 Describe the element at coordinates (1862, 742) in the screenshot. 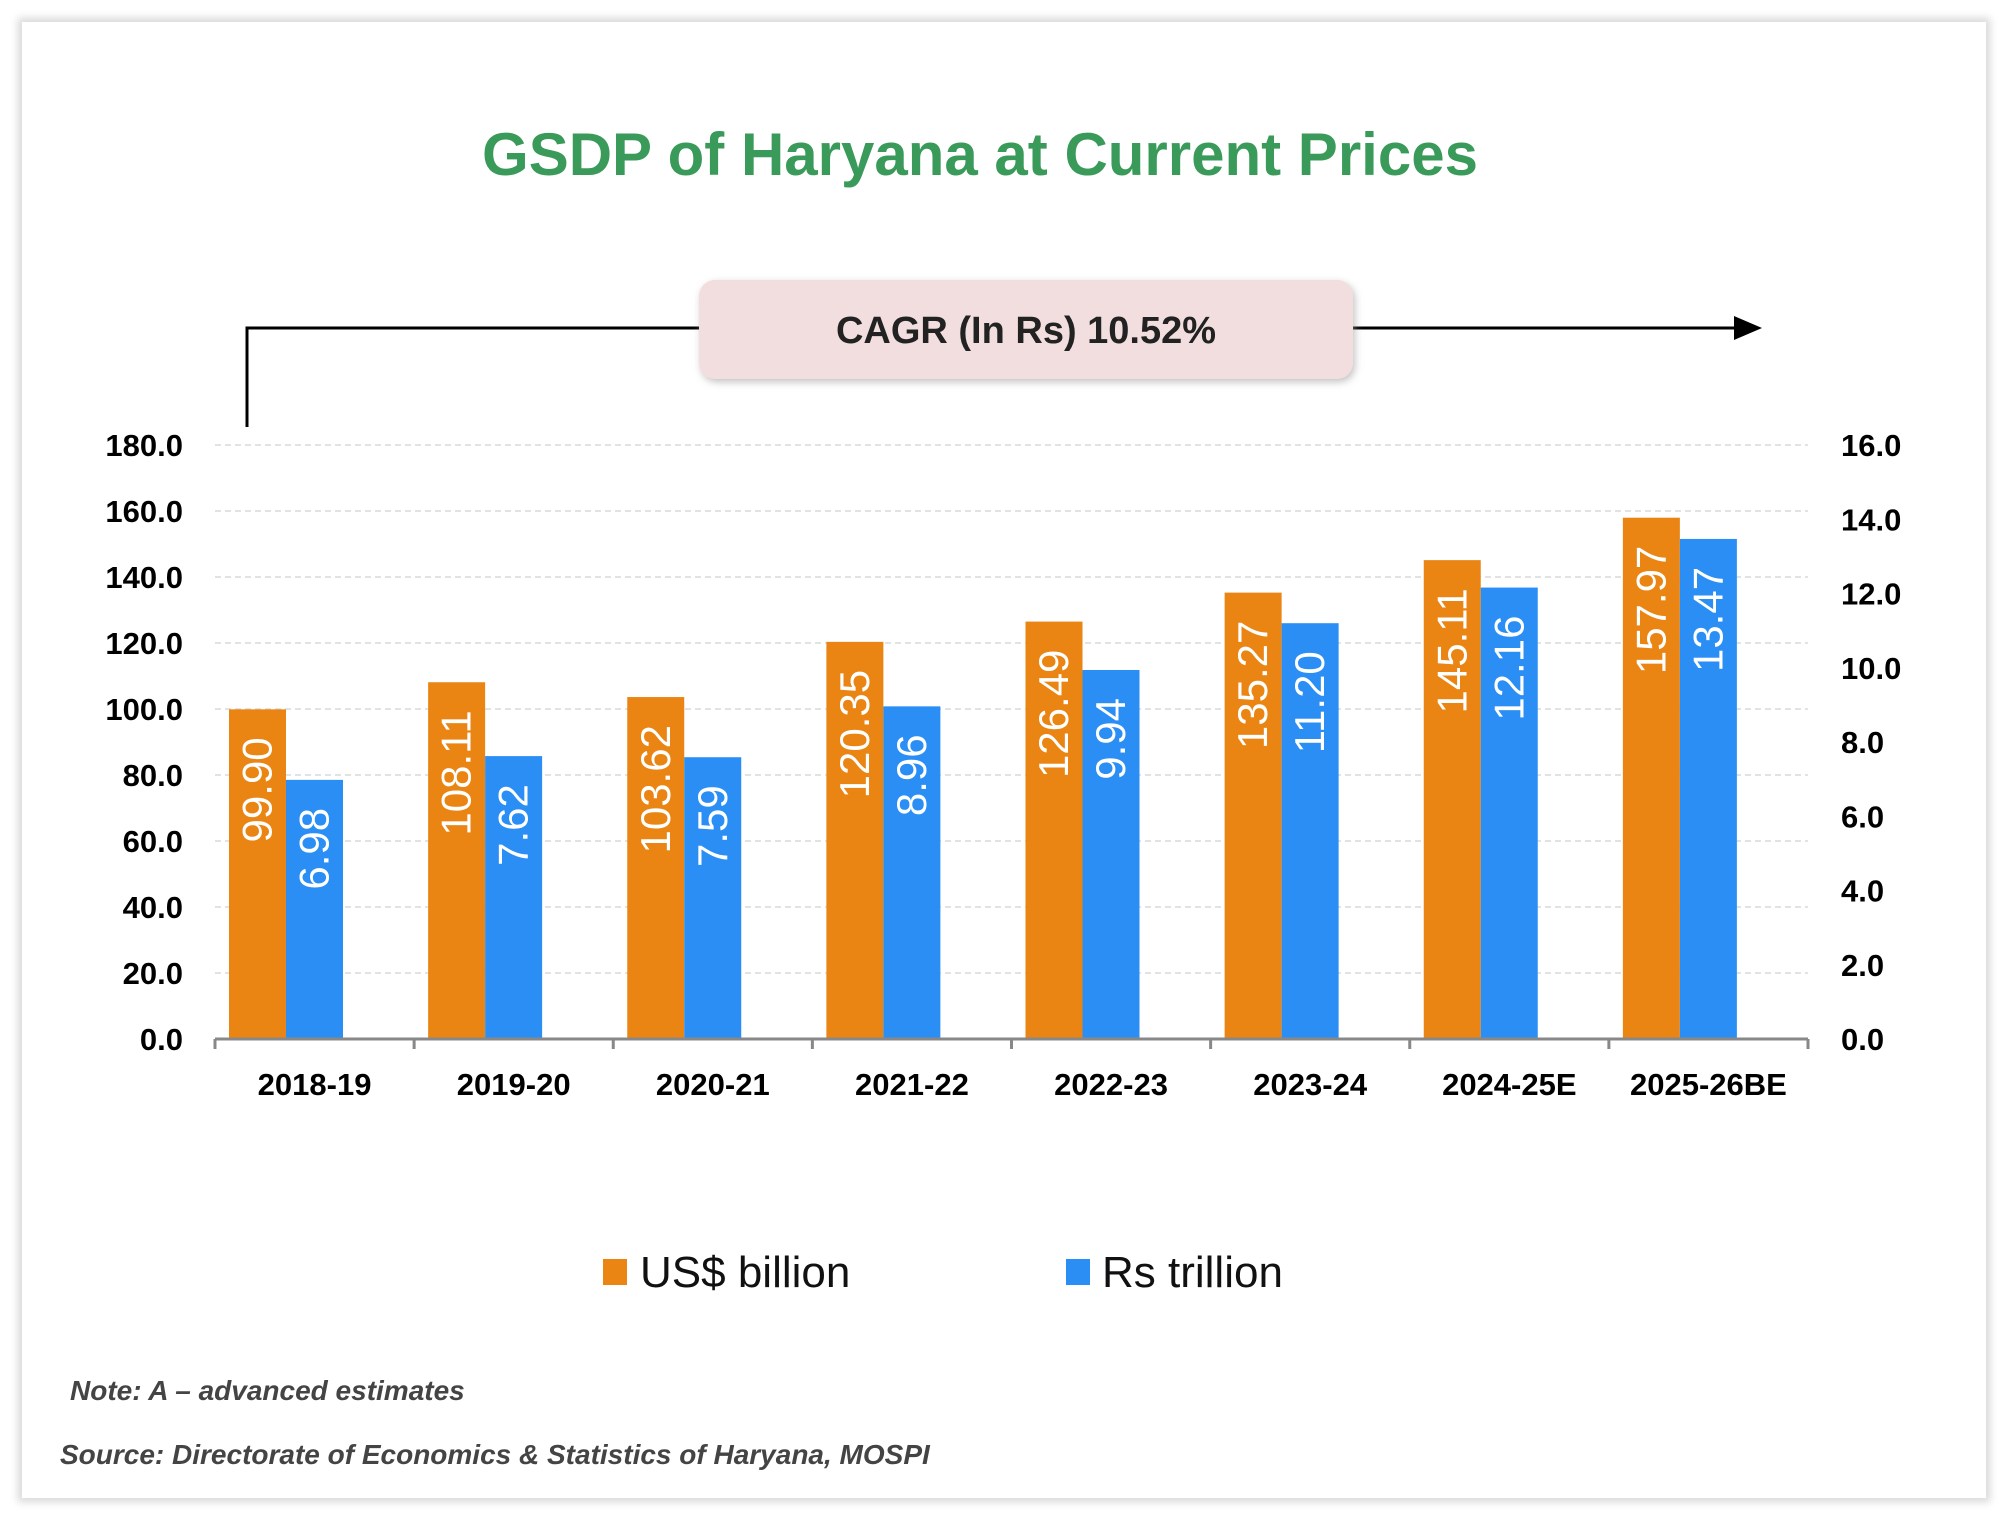

I see `right-axis-tick-label: 8.0` at that location.